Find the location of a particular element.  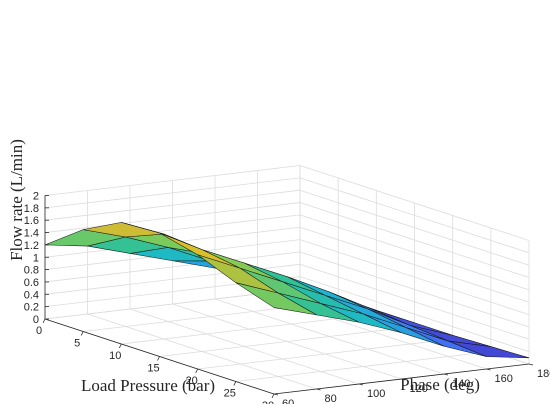

y-tick-label: 100 is located at coordinates (376, 394).